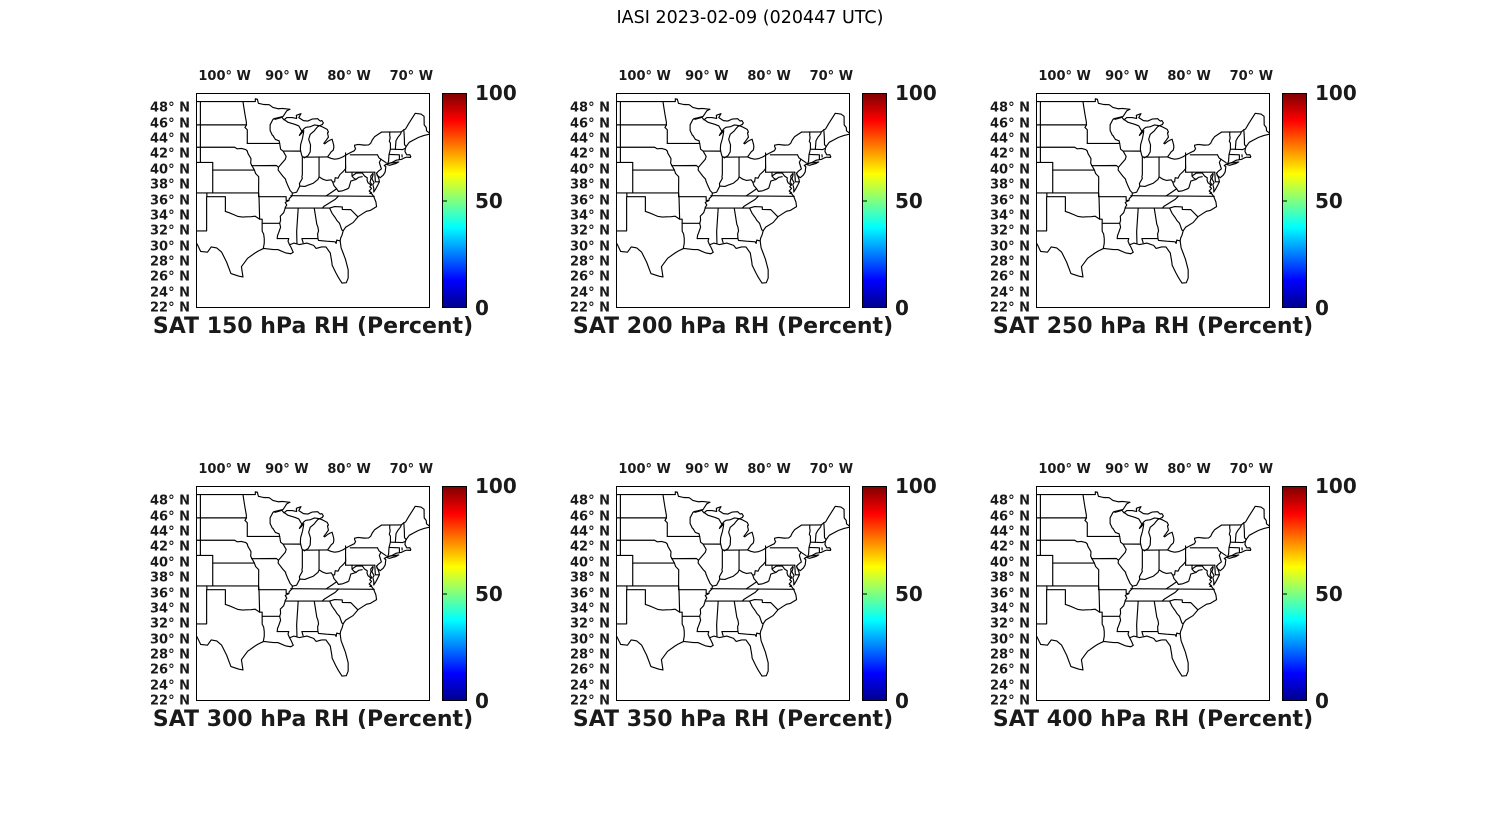 The height and width of the screenshot is (825, 1500). I want to click on panel-title: SAT 350 hPa RH (Percent), so click(733, 719).